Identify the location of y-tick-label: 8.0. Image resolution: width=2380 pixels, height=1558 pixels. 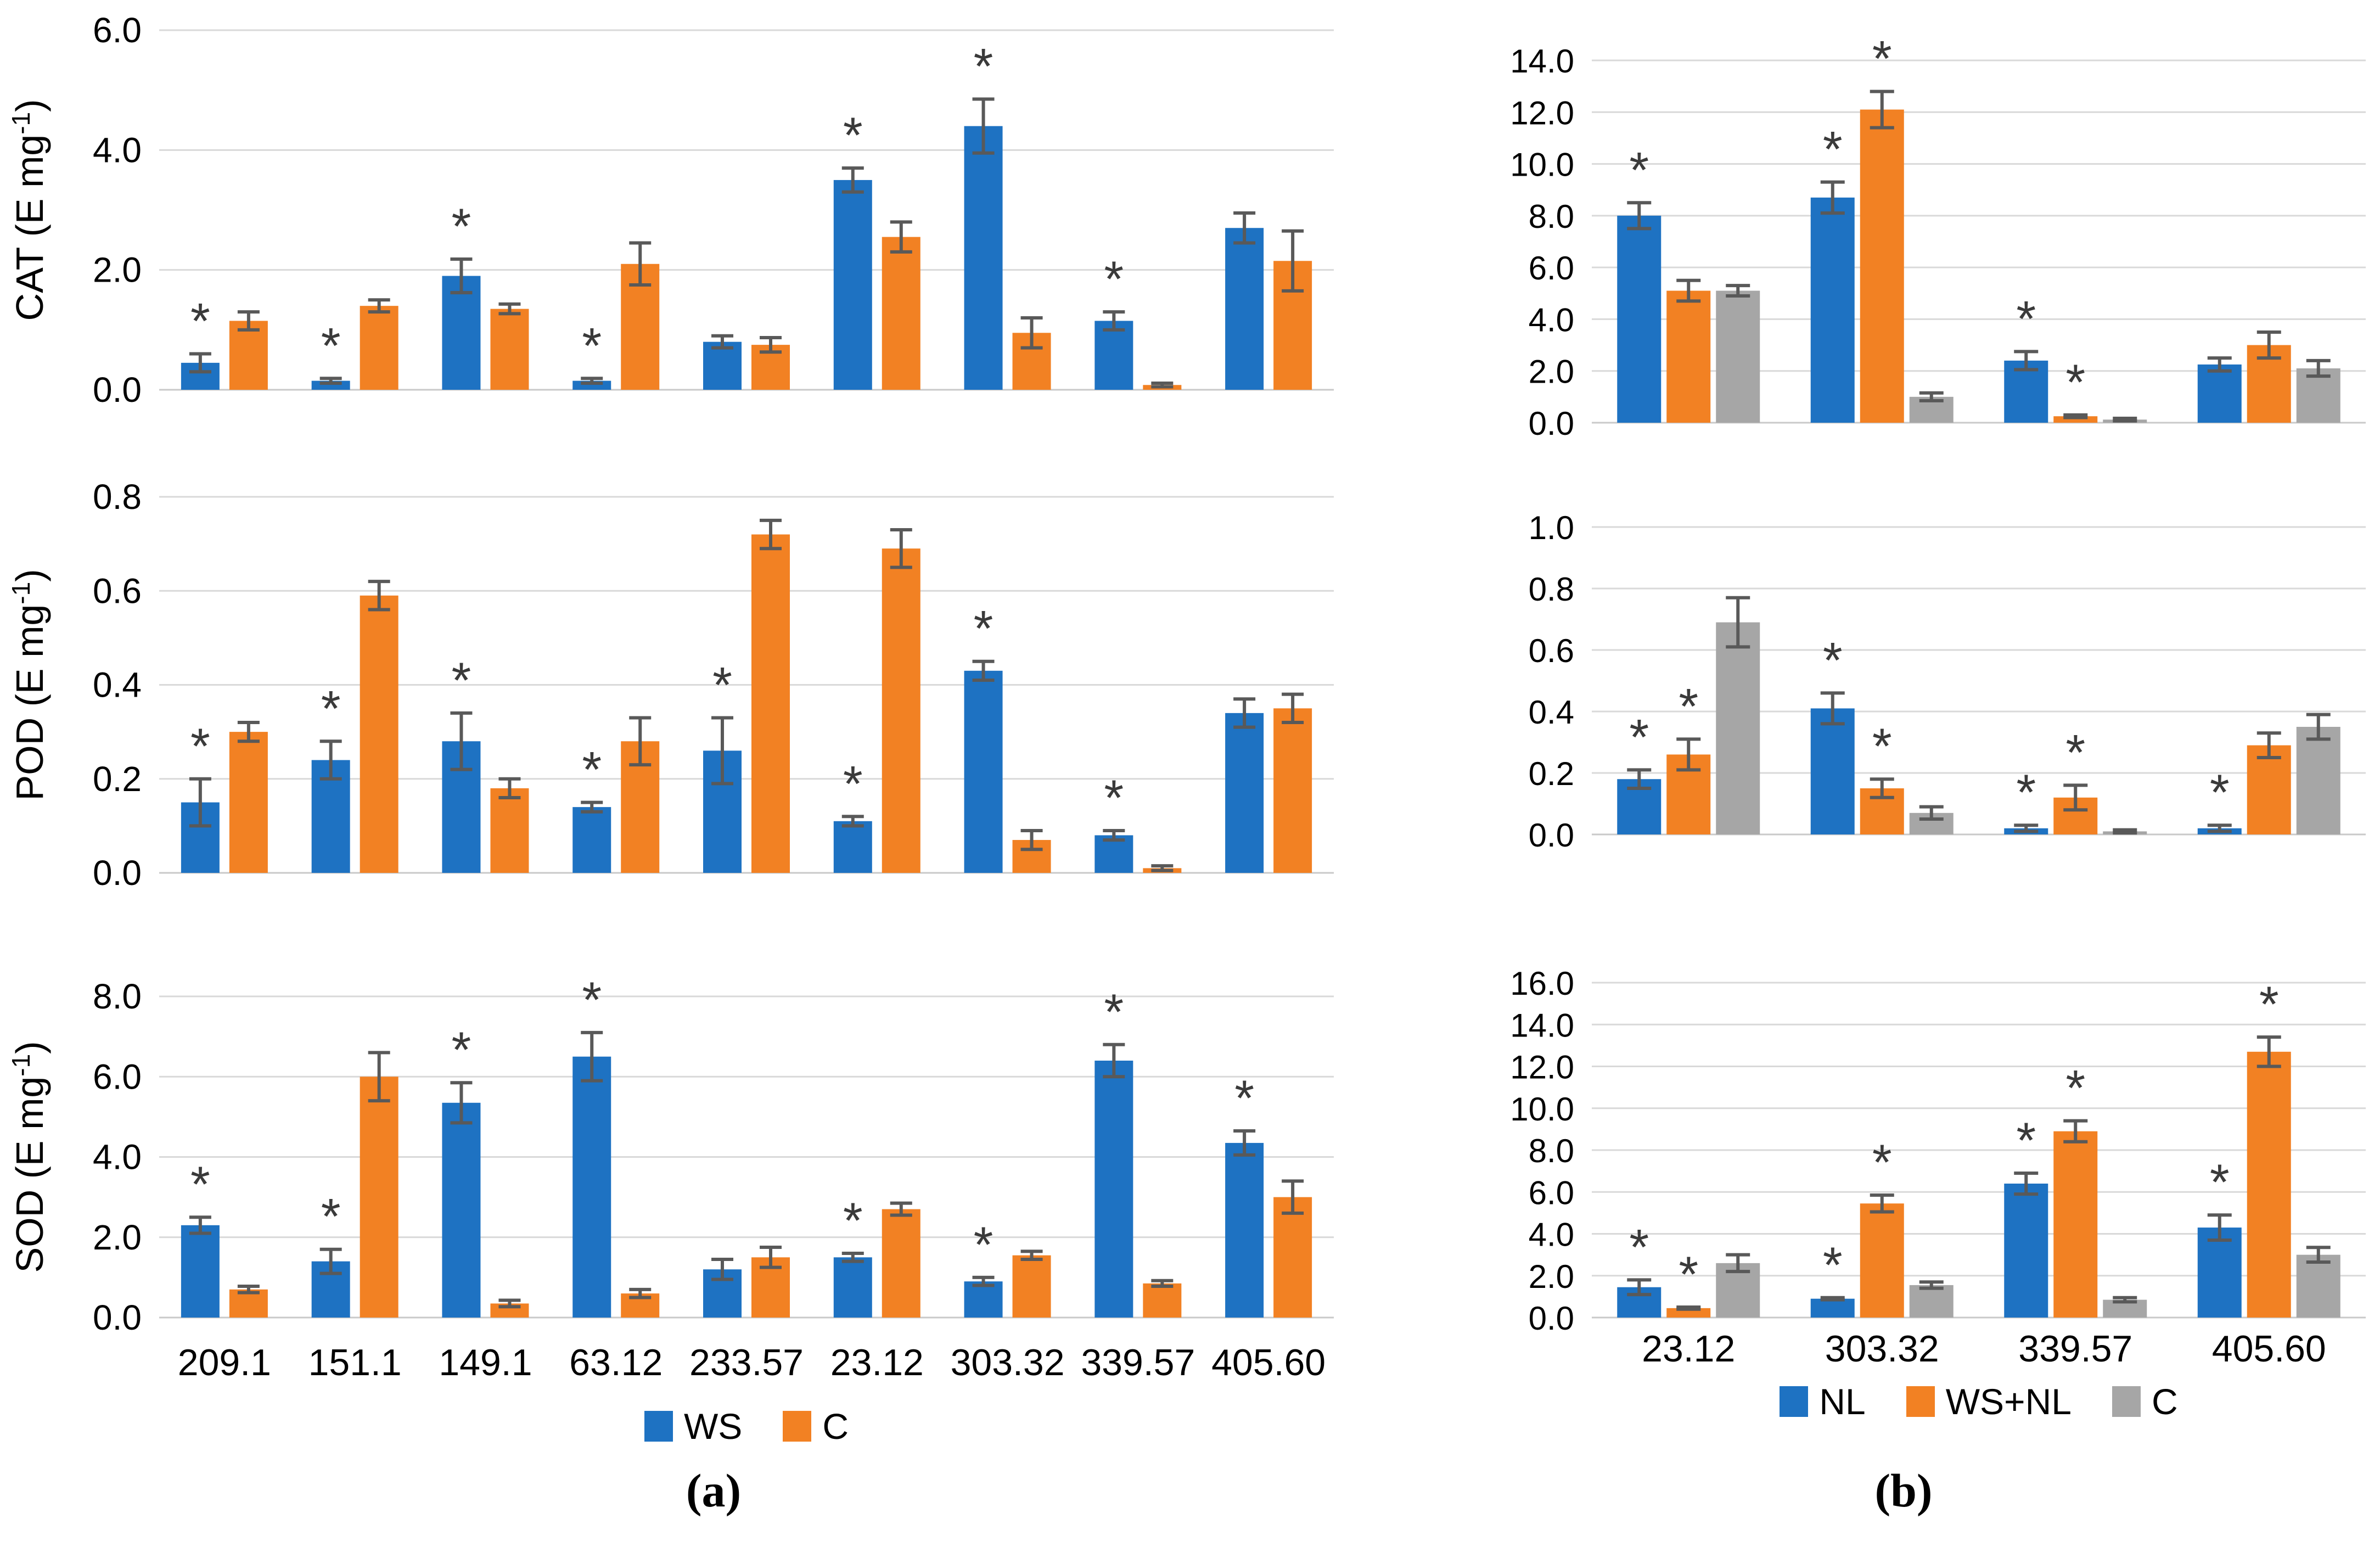
(1551, 1151).